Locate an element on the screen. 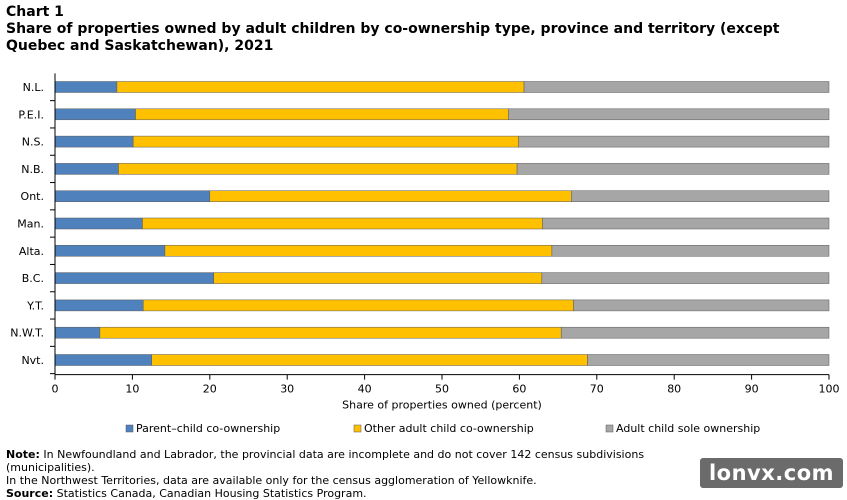 This screenshot has width=847, height=500. x-tick-label: 90 is located at coordinates (752, 389).